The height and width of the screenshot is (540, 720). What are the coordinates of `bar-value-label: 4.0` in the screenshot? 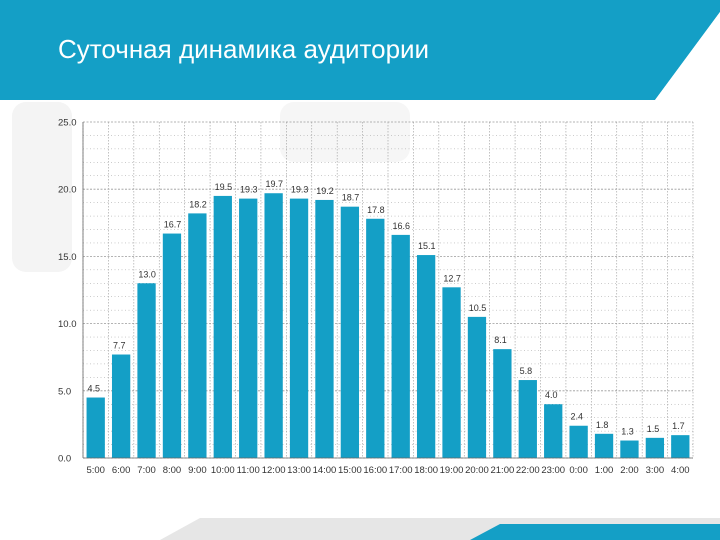 It's located at (551, 395).